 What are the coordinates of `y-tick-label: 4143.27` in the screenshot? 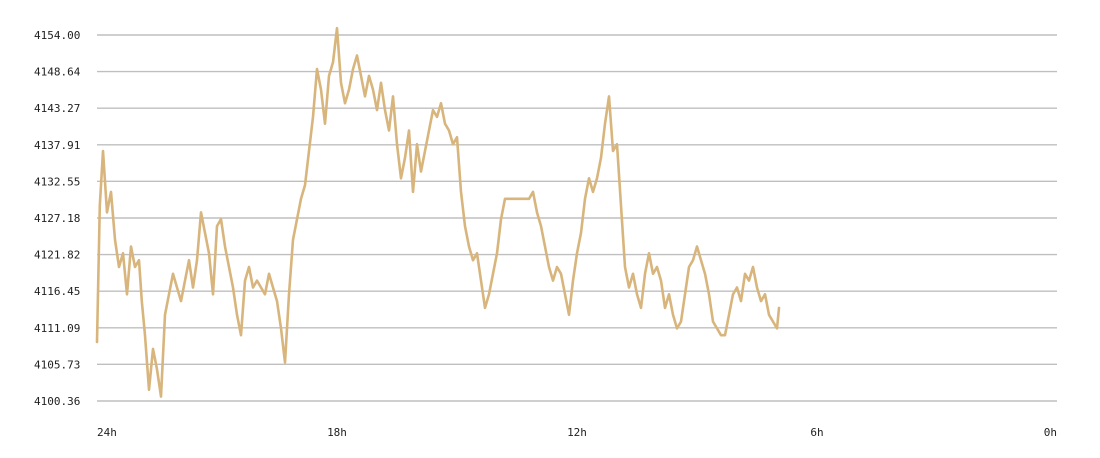 It's located at (57, 108).